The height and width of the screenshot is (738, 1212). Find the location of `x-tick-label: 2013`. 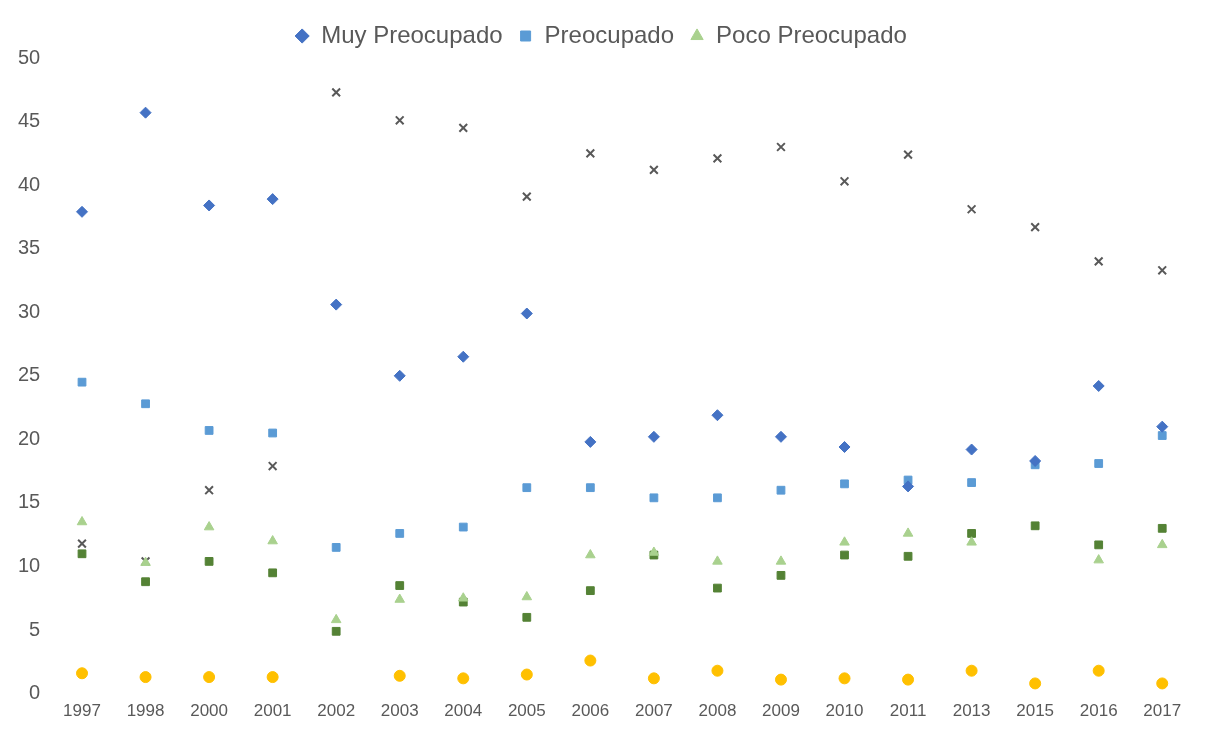

x-tick-label: 2013 is located at coordinates (971, 711).